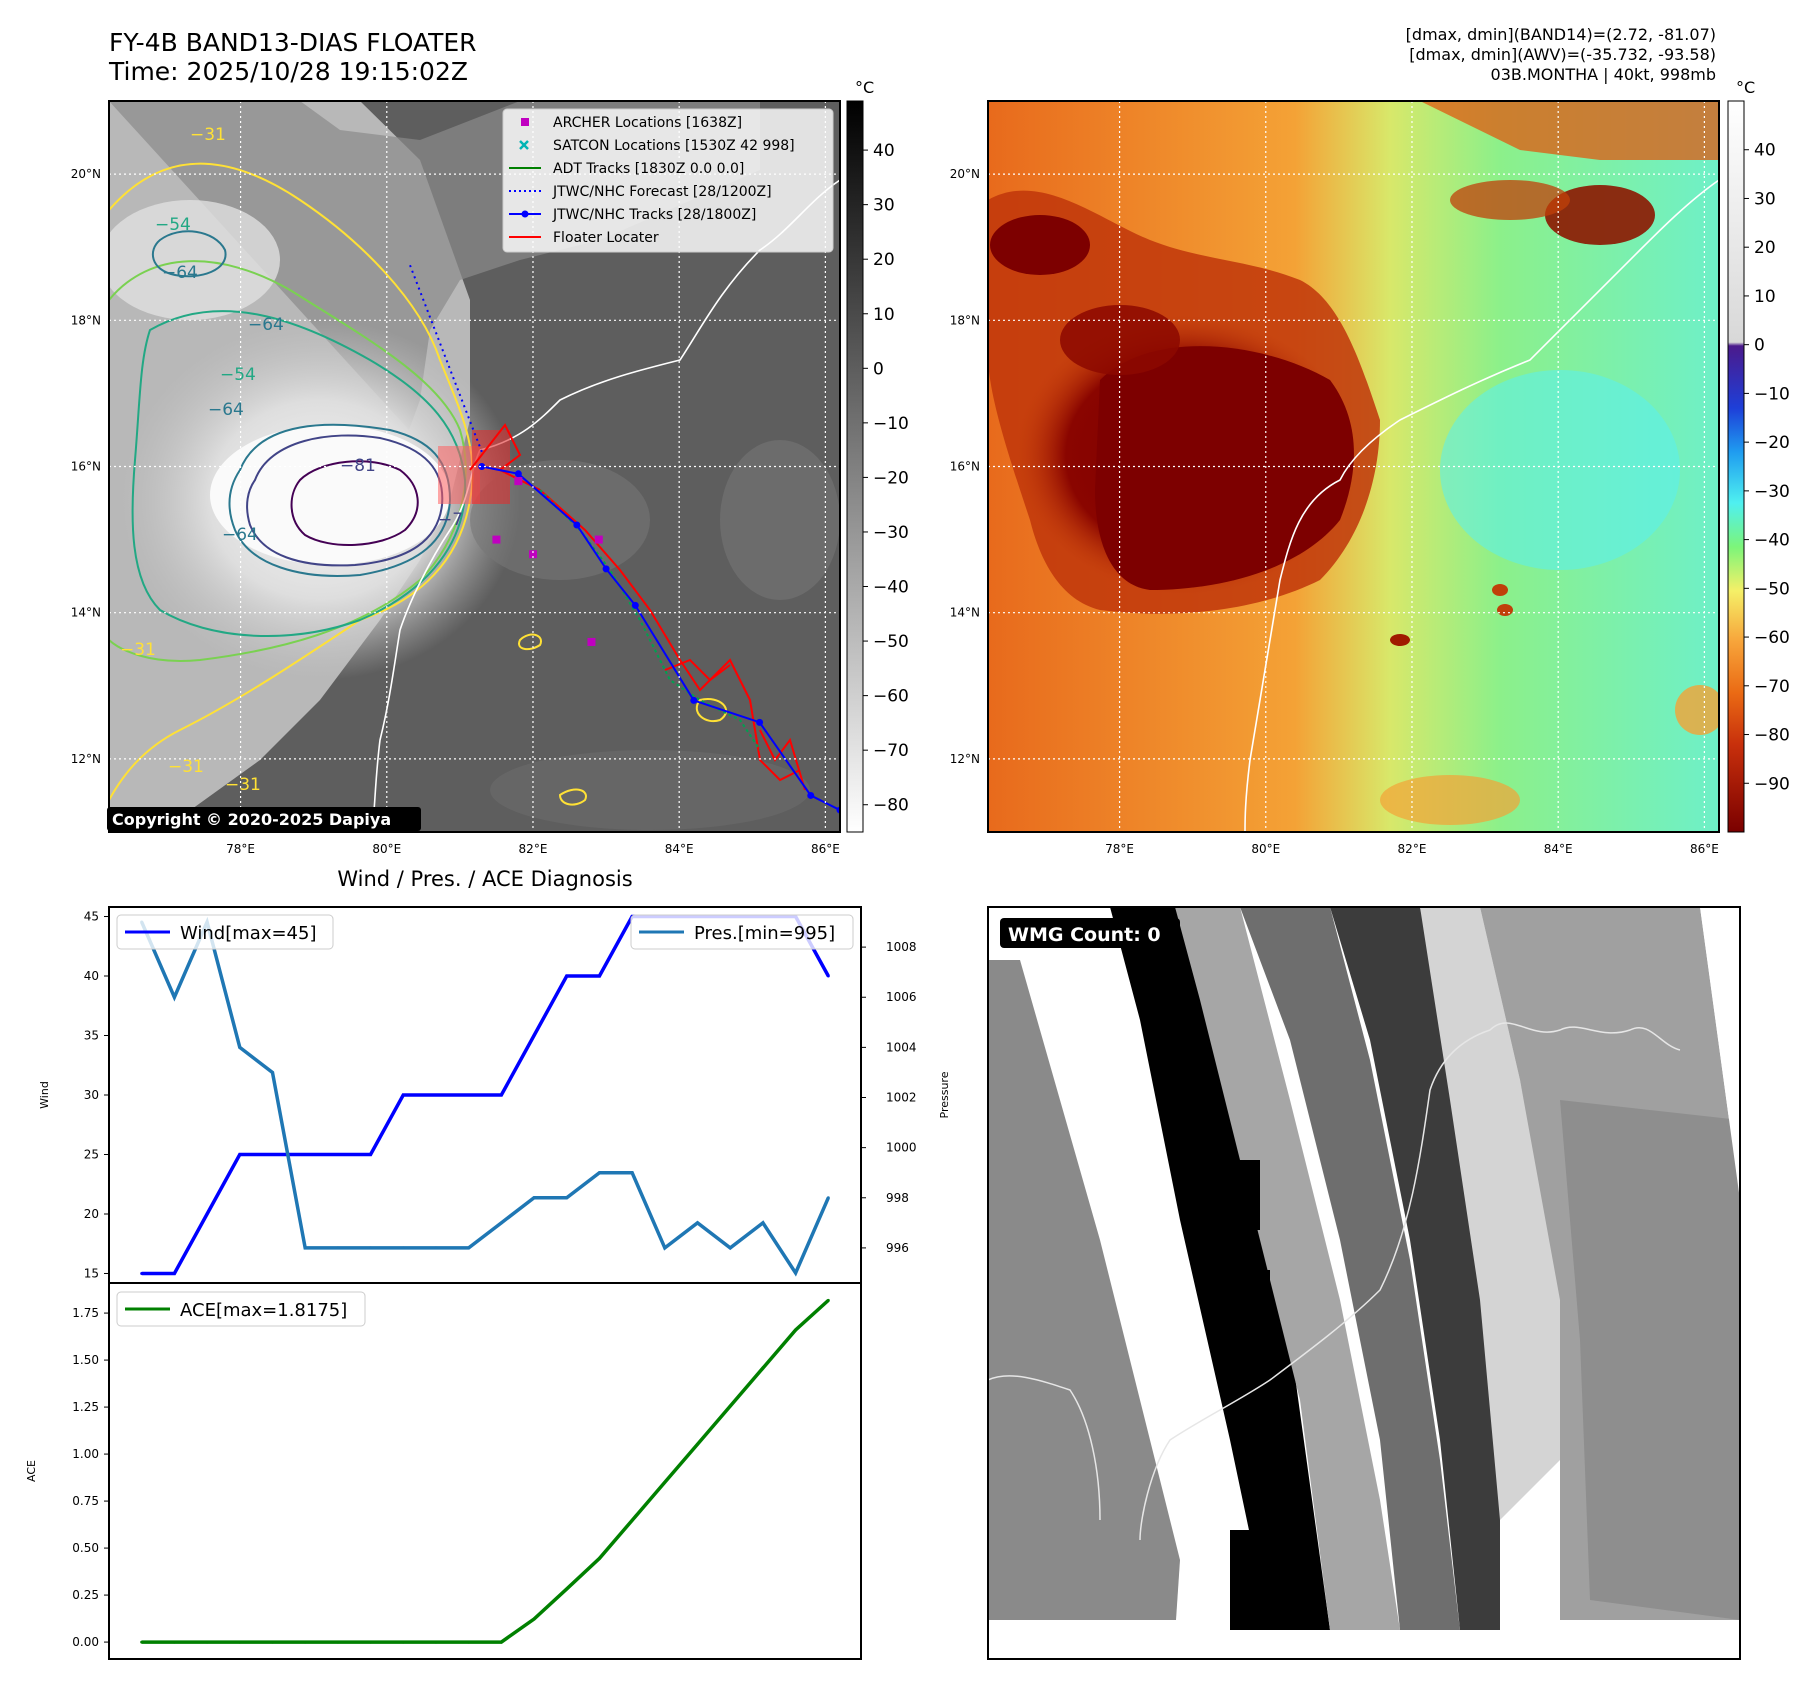 The image size is (1801, 1690). What do you see at coordinates (1772, 589) in the screenshot?
I see `colorbar-tick-label: −50` at bounding box center [1772, 589].